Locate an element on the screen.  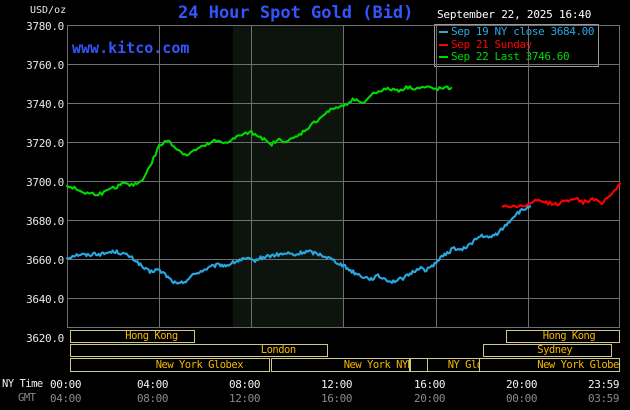
y-tick-3780: 3780.0 is located at coordinates (45, 26).